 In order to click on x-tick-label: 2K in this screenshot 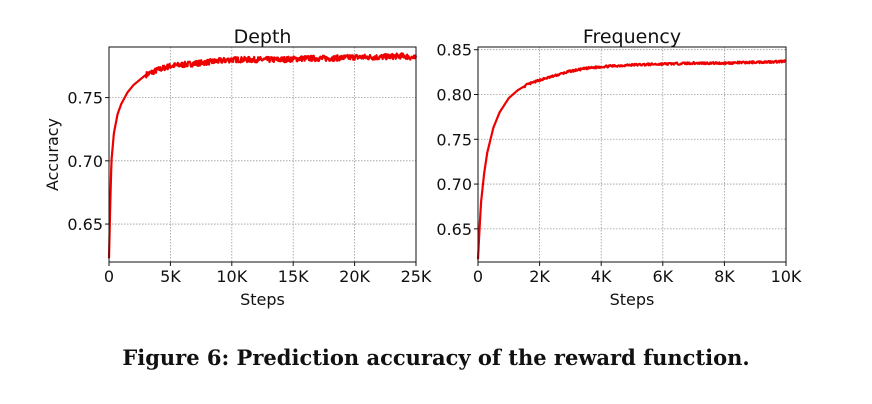, I will do `click(539, 276)`.